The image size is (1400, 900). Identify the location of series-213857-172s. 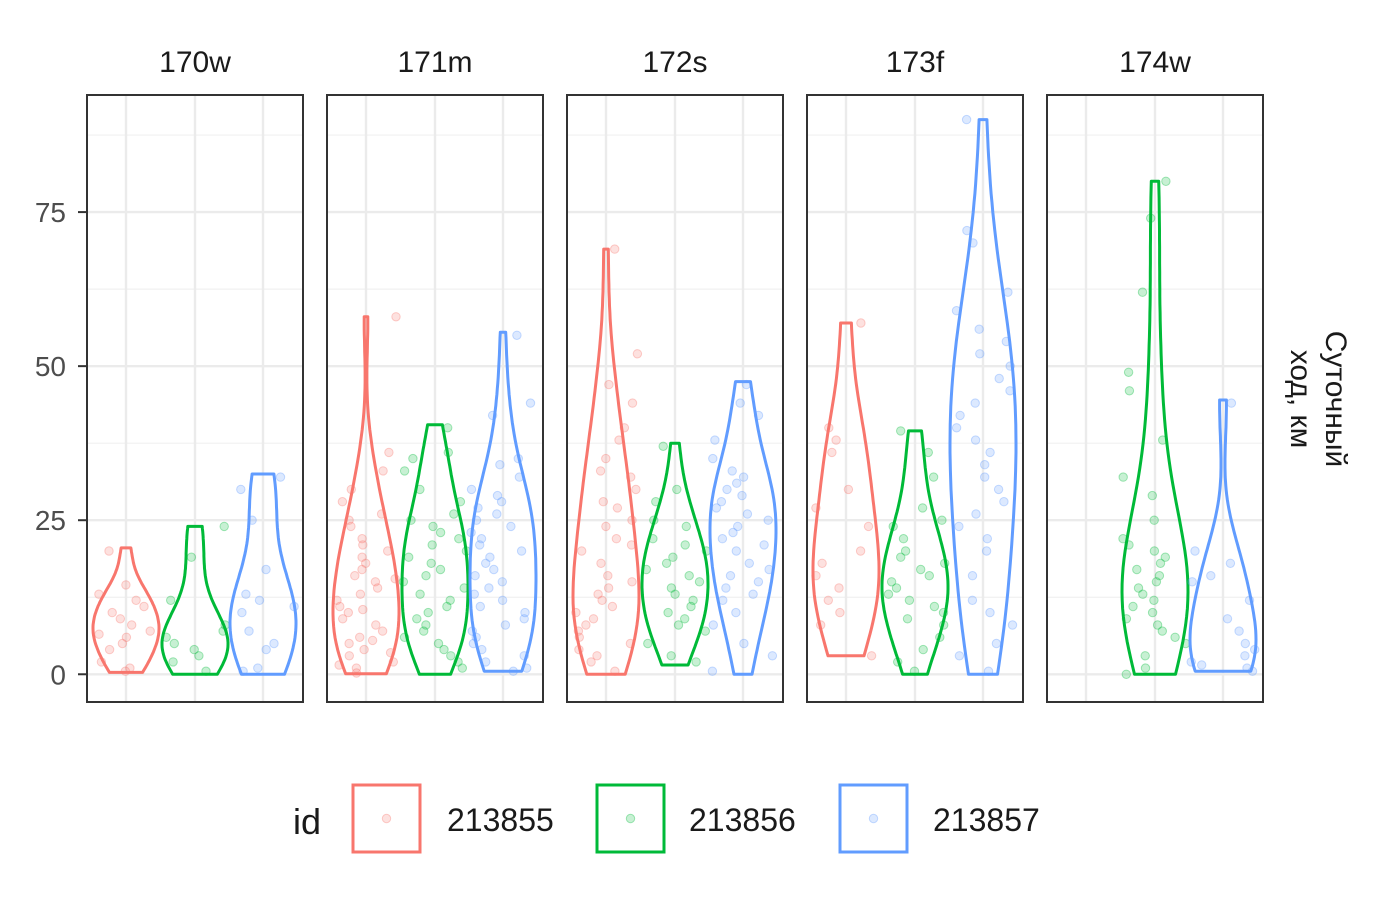
(742, 527).